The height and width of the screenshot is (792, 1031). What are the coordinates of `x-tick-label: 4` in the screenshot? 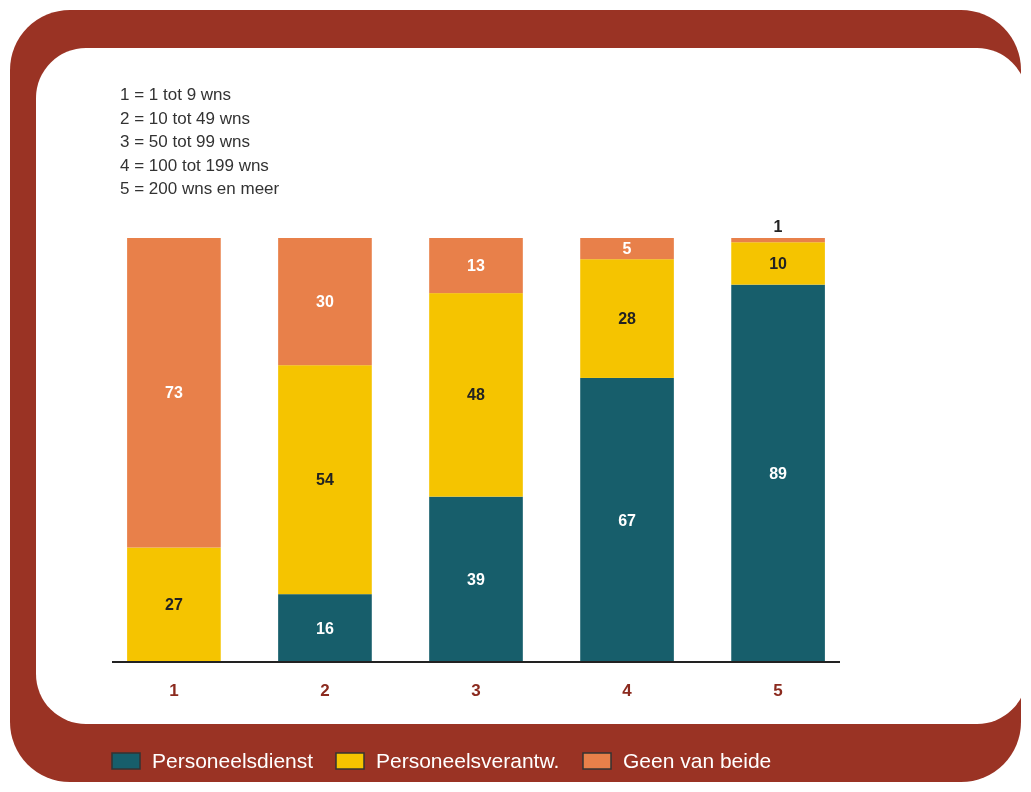 It's located at (627, 690).